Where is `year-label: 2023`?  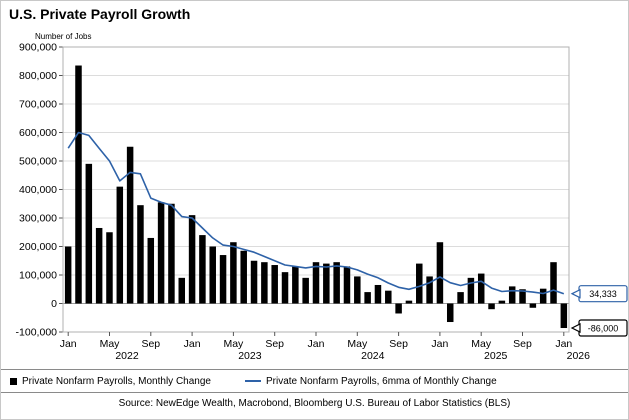
year-label: 2023 is located at coordinates (250, 356).